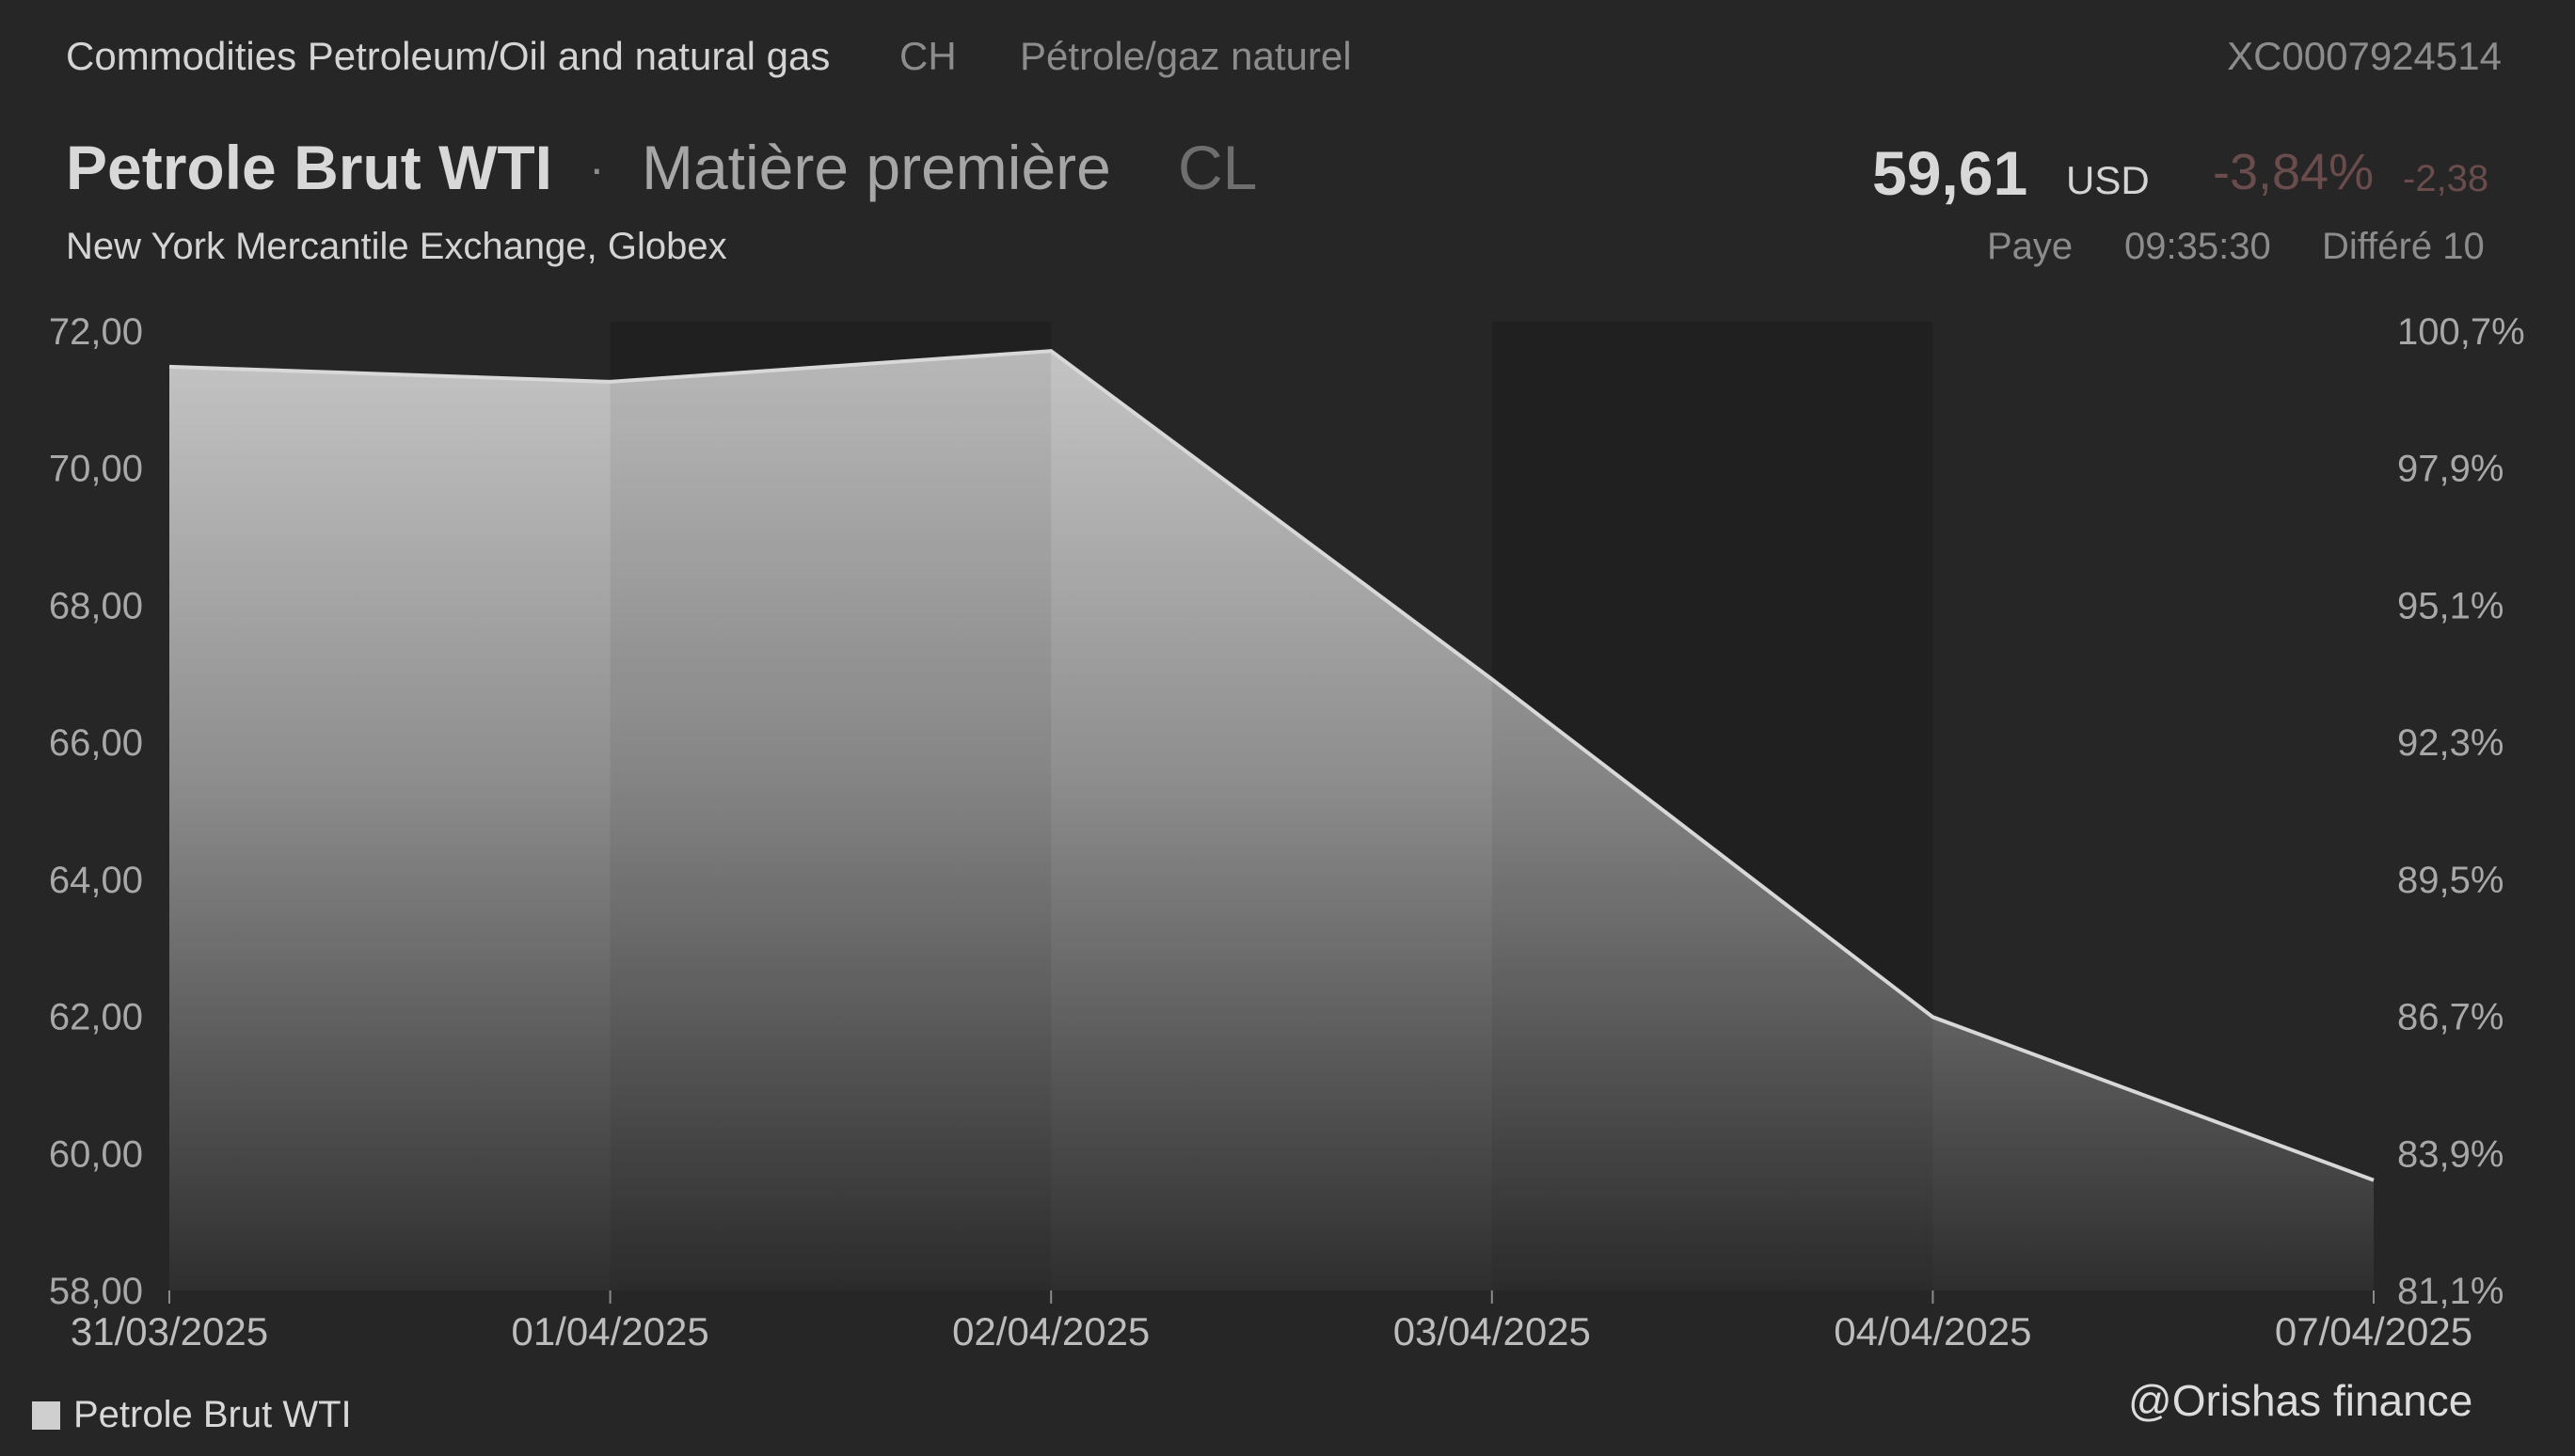 Image resolution: width=2575 pixels, height=1456 pixels. I want to click on y2-tick-label: 100,7%, so click(2461, 332).